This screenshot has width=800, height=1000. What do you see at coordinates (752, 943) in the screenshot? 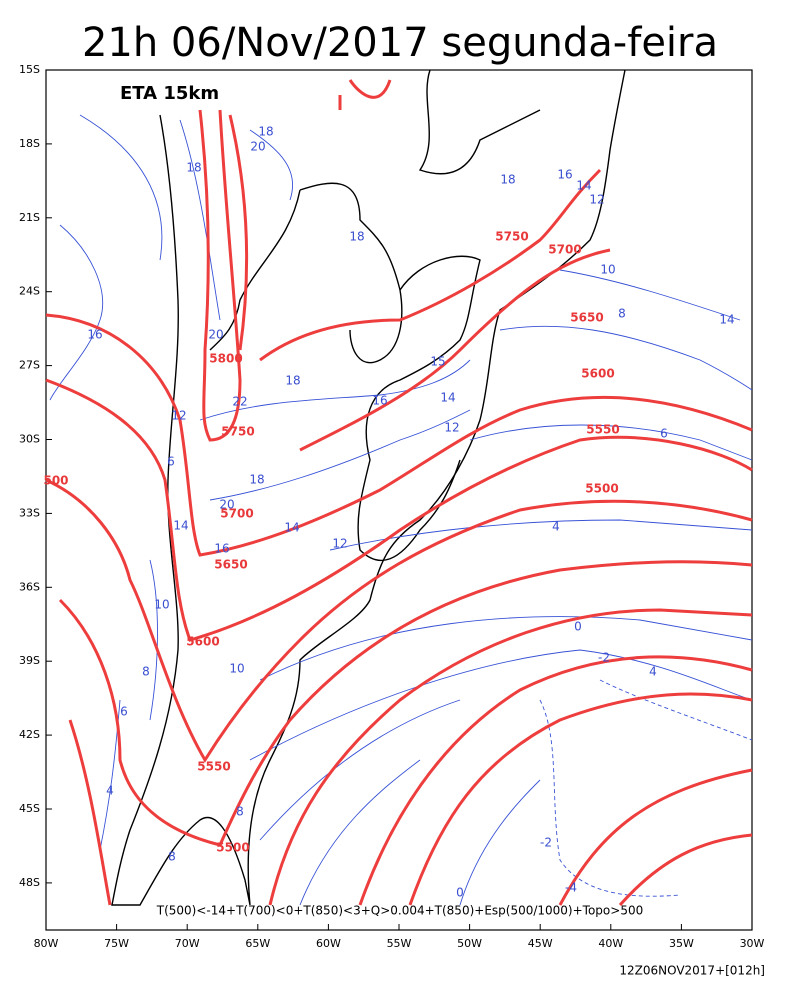
I see `longitude-label: 30W` at bounding box center [752, 943].